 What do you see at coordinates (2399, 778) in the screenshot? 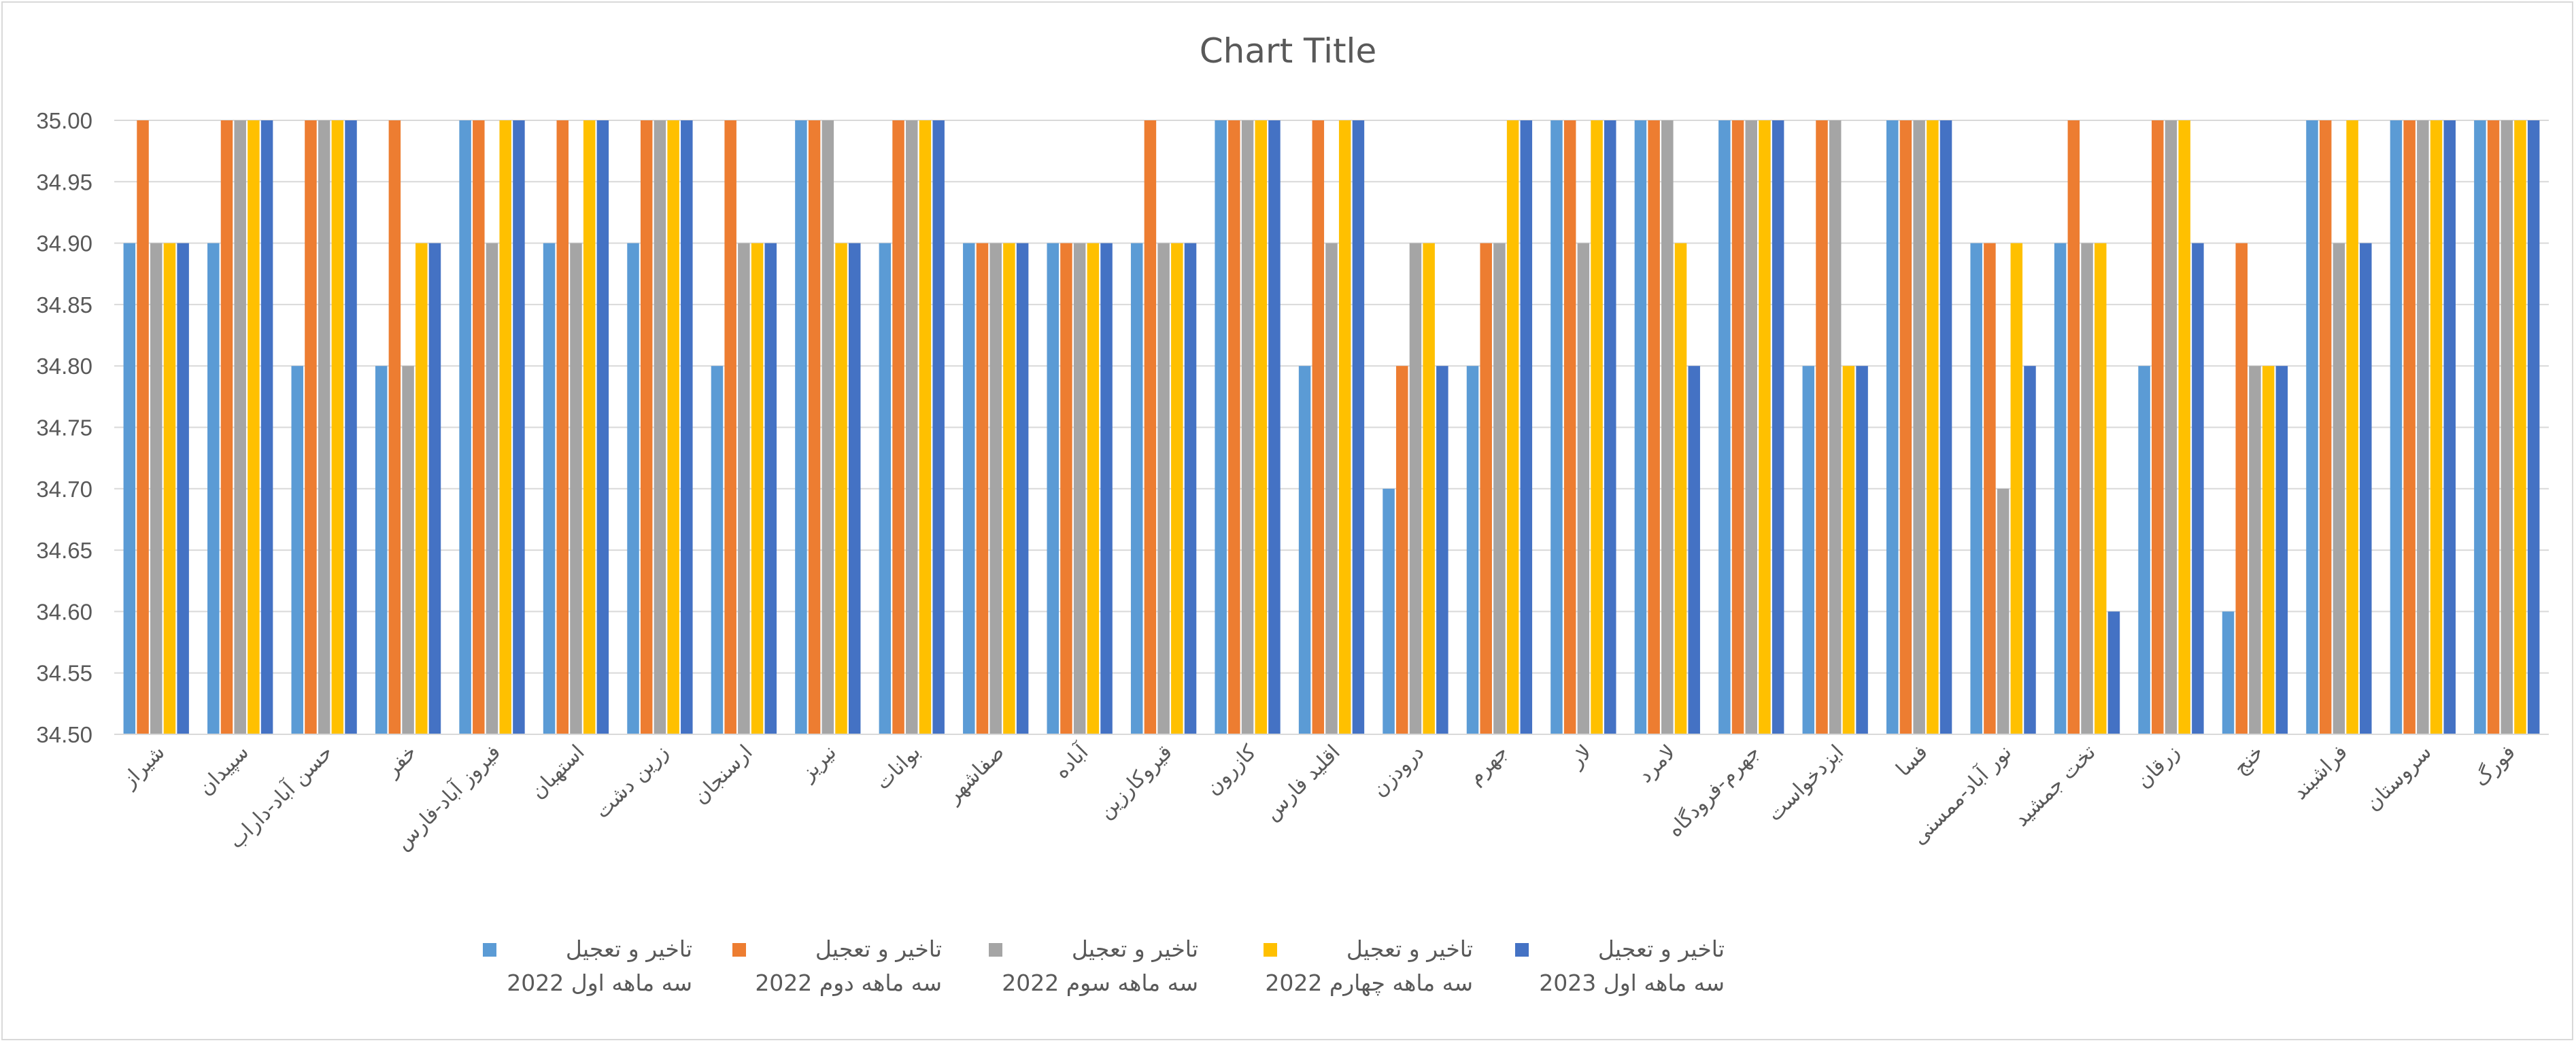
I see `x-tick-label: سروستان` at bounding box center [2399, 778].